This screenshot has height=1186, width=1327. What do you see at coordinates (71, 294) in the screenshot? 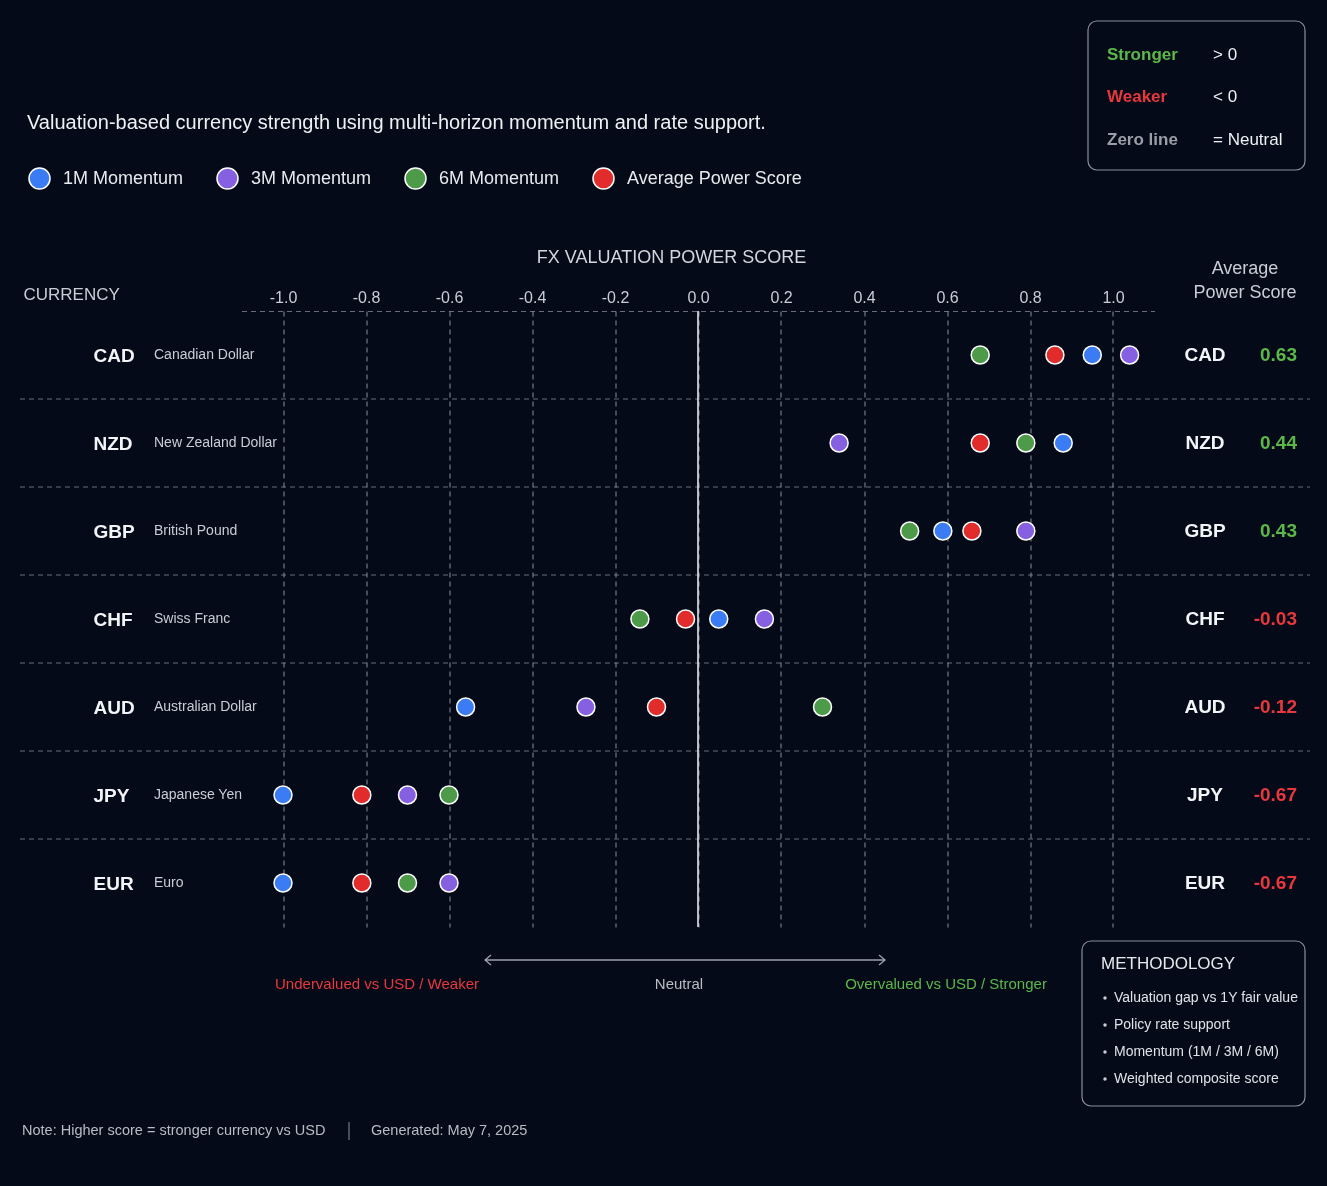
I see `y-axis-title: CURRENCY` at bounding box center [71, 294].